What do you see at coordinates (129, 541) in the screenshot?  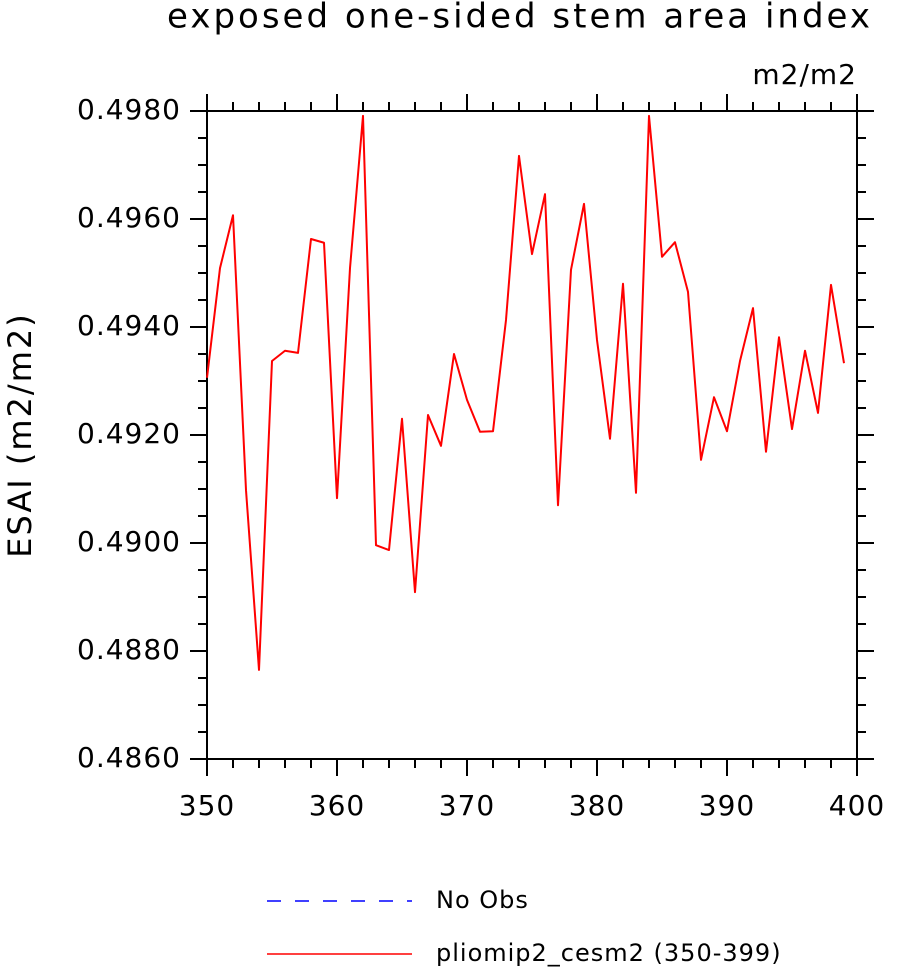 I see `y-tick-label: 0.4900` at bounding box center [129, 541].